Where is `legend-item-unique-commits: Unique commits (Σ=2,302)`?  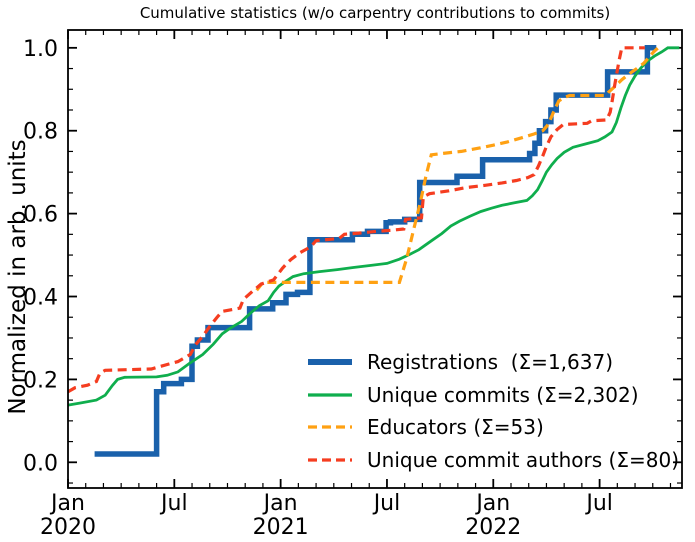
legend-item-unique-commits: Unique commits (Σ=2,302) is located at coordinates (493, 395).